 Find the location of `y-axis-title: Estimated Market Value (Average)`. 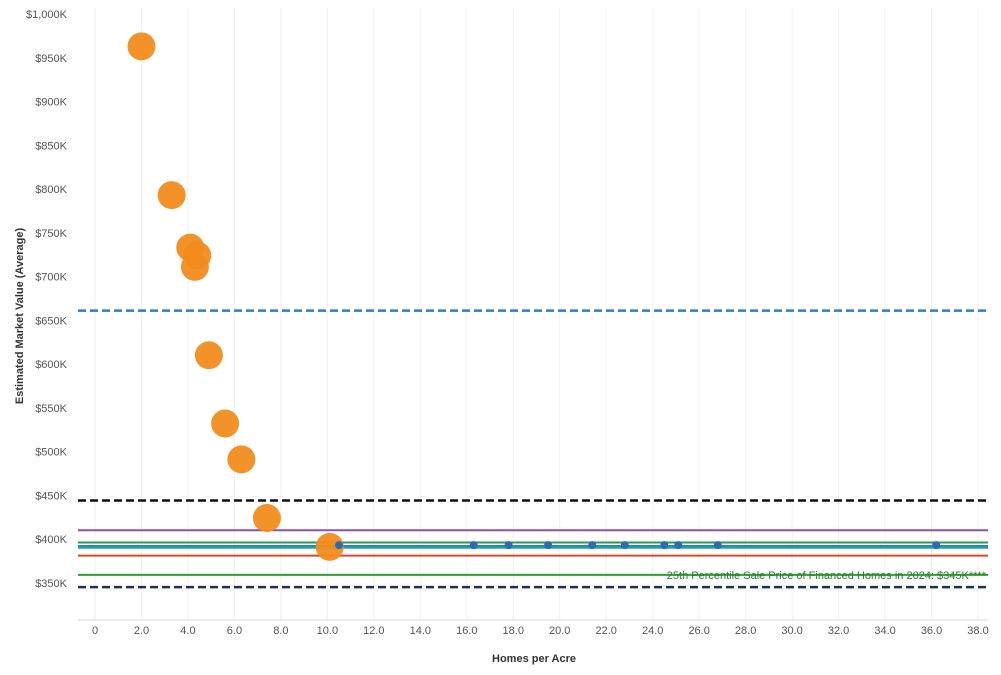

y-axis-title: Estimated Market Value (Average) is located at coordinates (20, 316).